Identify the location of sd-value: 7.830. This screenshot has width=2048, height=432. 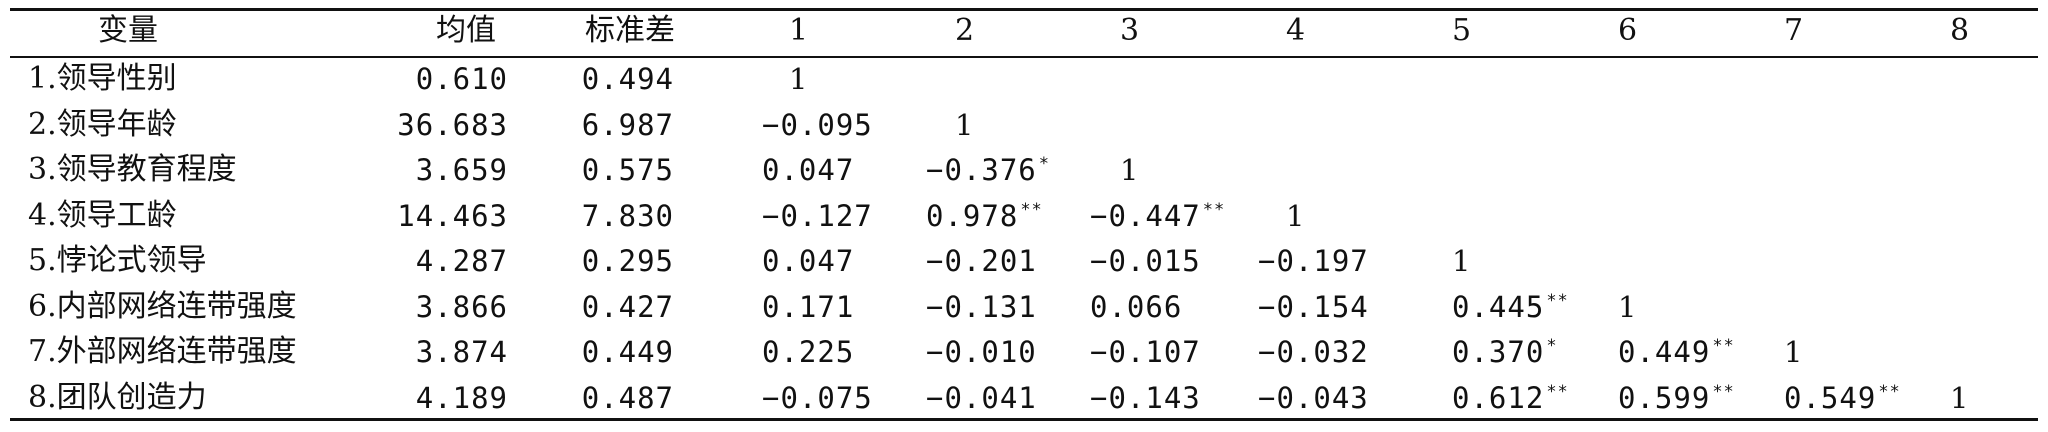
(627, 215).